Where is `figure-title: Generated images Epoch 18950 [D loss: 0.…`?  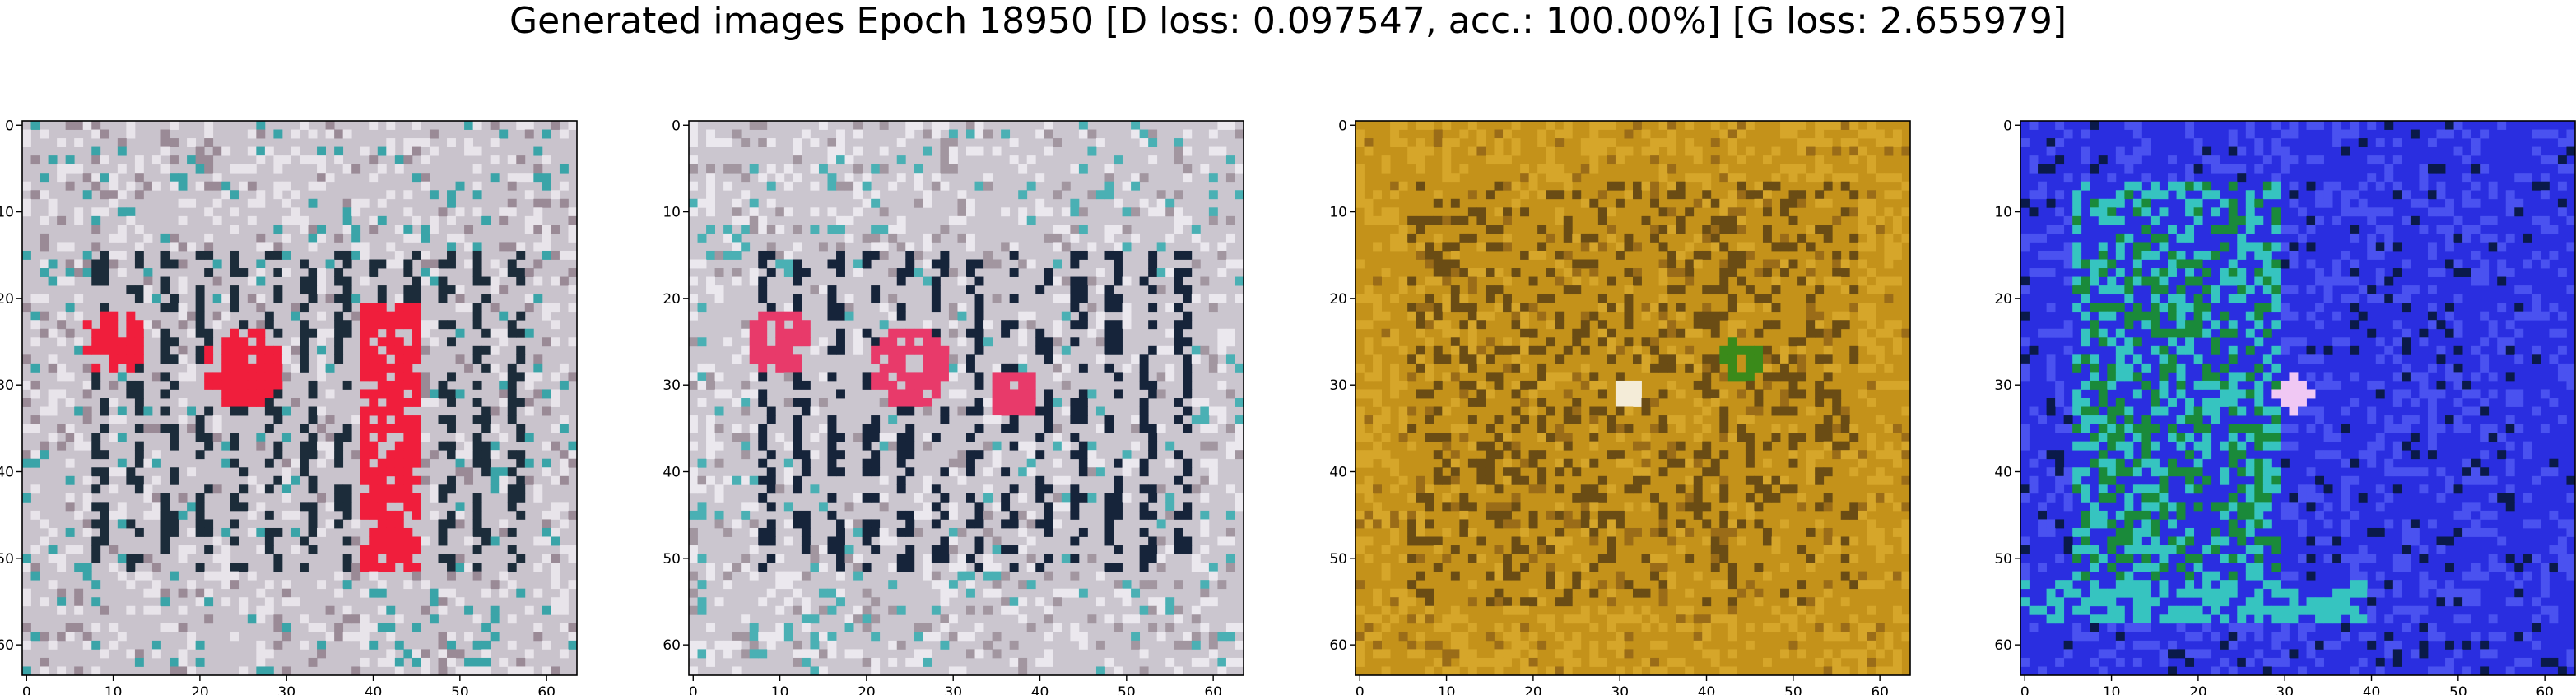
figure-title: Generated images Epoch 18950 [D loss: 0.… is located at coordinates (1288, 21).